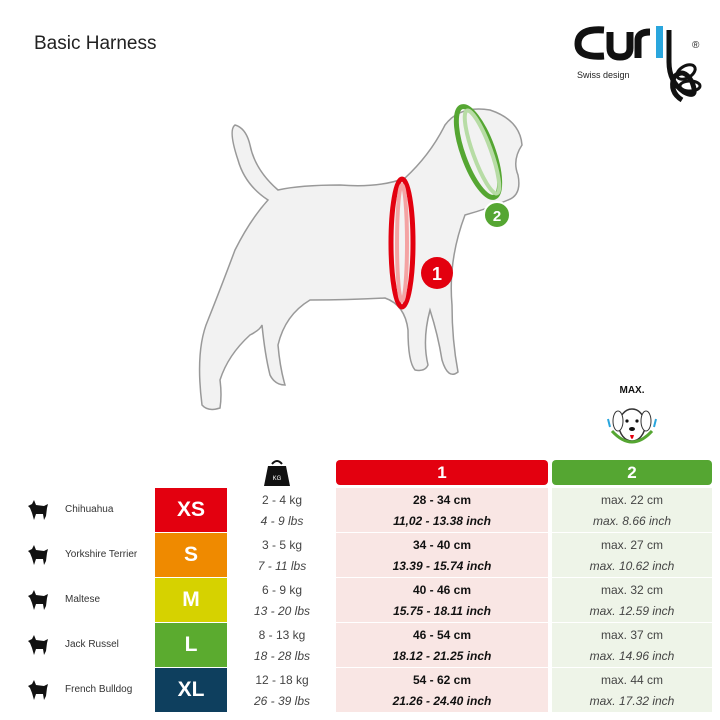 Image resolution: width=720 pixels, height=720 pixels. I want to click on neck-column-bg, so click(632, 600).